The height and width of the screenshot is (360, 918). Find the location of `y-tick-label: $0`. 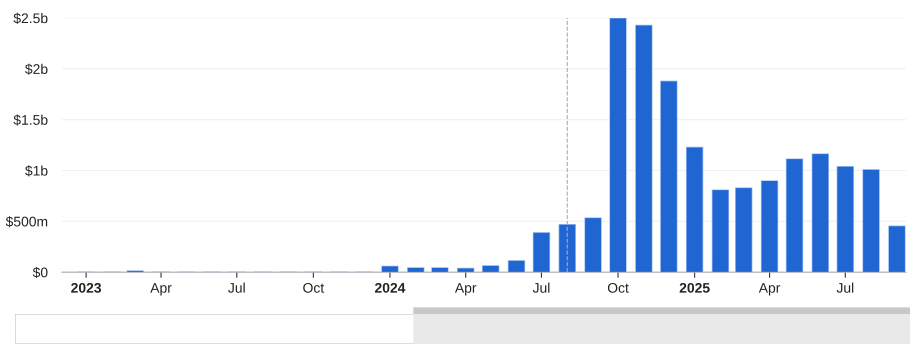

y-tick-label: $0 is located at coordinates (40, 272).